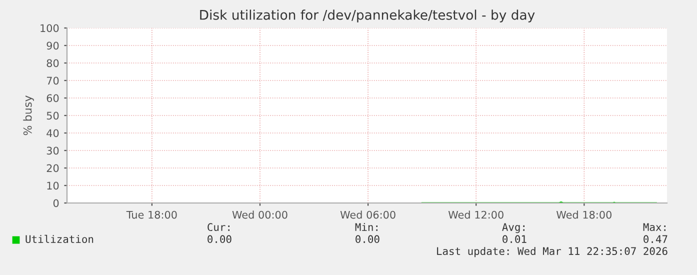  What do you see at coordinates (52, 63) in the screenshot?
I see `y-tick-label: 80` at bounding box center [52, 63].